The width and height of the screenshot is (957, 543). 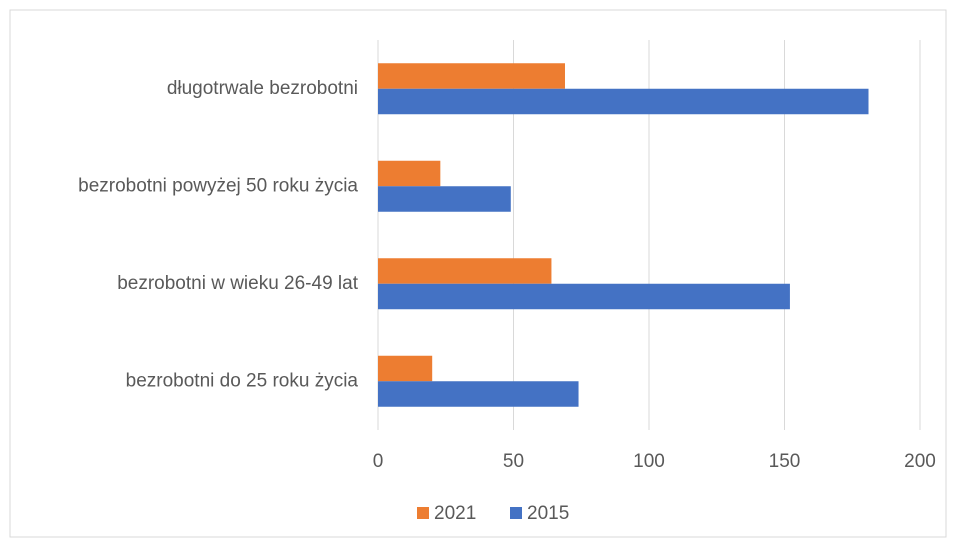 What do you see at coordinates (649, 461) in the screenshot?
I see `x-tick-label: 100` at bounding box center [649, 461].